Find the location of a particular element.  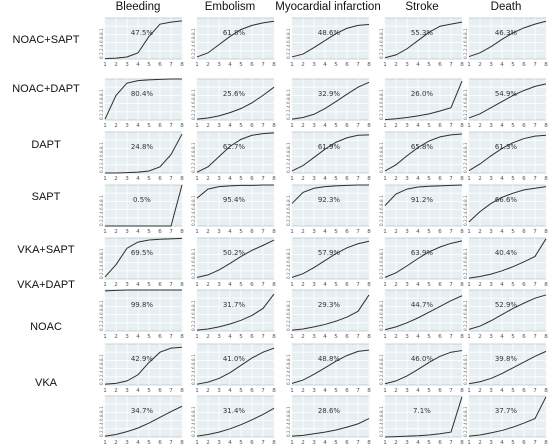

row-label: VKA is located at coordinates (45, 383).